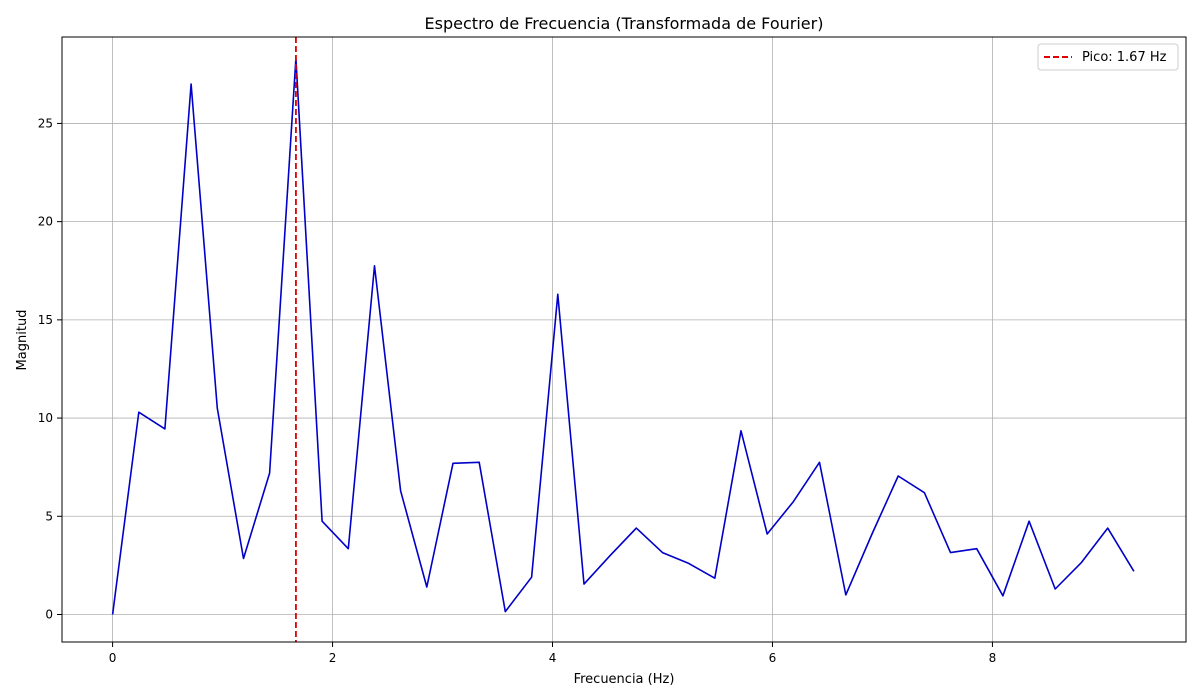 This screenshot has width=1200, height=700. I want to click on legend-box, so click(1108, 57).